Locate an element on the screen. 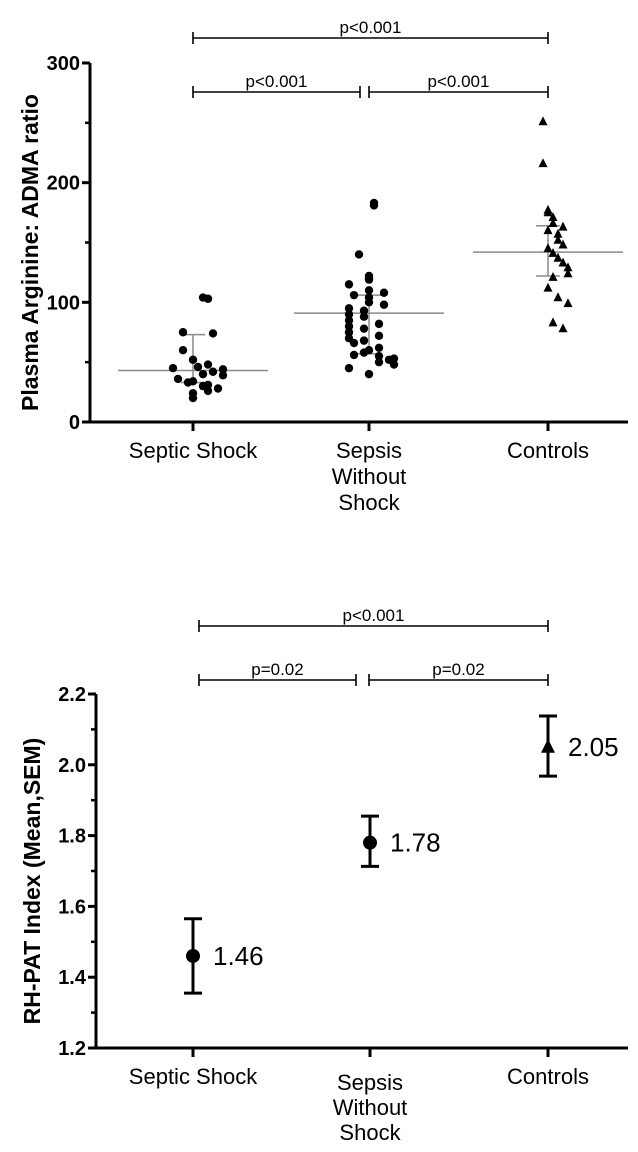 The image size is (638, 1152). data-label: 1.78 is located at coordinates (415, 843).